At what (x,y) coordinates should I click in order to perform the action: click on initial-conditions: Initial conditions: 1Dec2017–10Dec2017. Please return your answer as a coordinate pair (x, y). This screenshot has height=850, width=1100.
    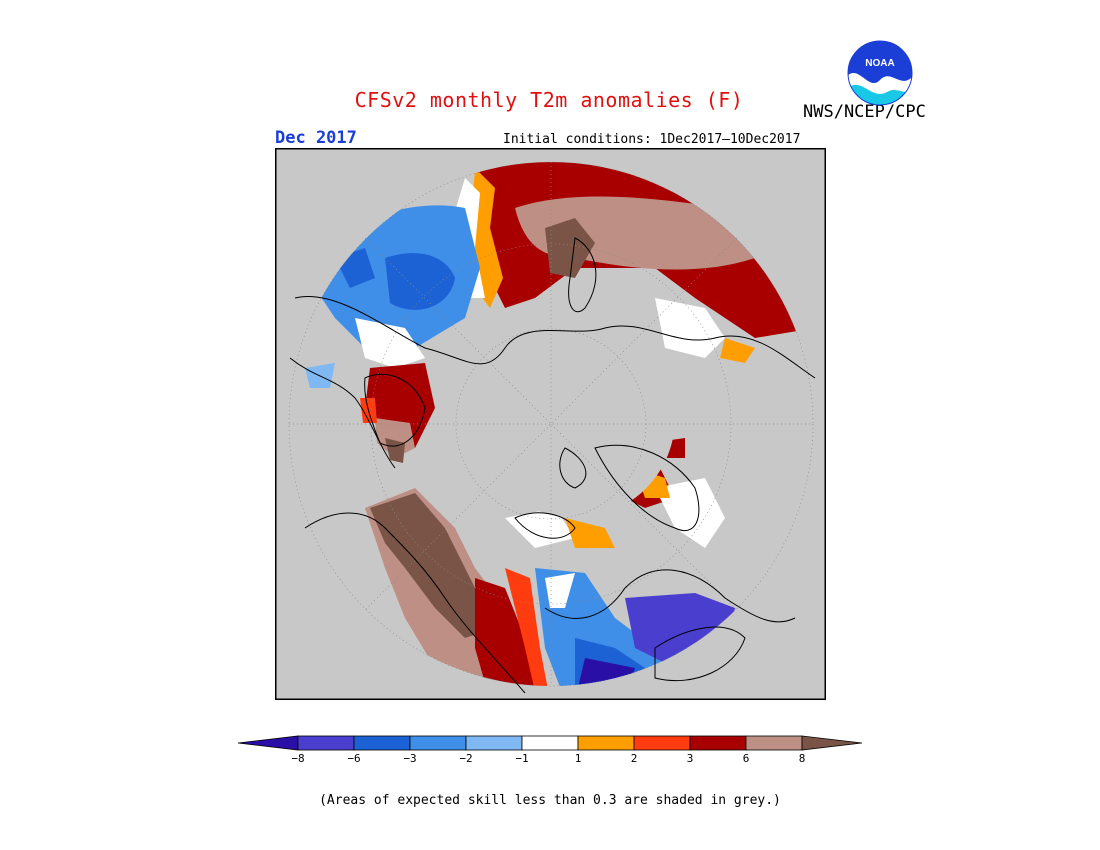
    Looking at the image, I should click on (652, 139).